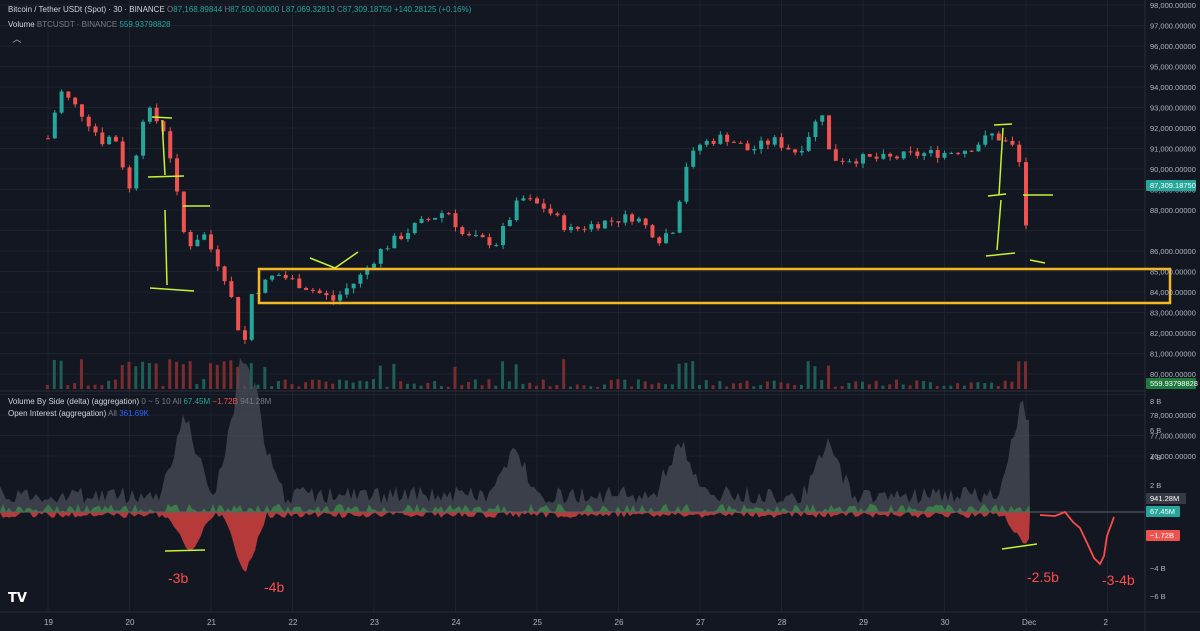 The height and width of the screenshot is (631, 1200). What do you see at coordinates (145, 24) in the screenshot?
I see `volume-value: 559.93798828` at bounding box center [145, 24].